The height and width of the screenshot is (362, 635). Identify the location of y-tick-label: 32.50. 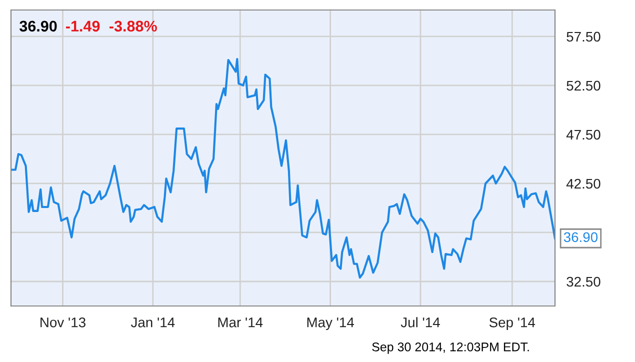
(583, 281).